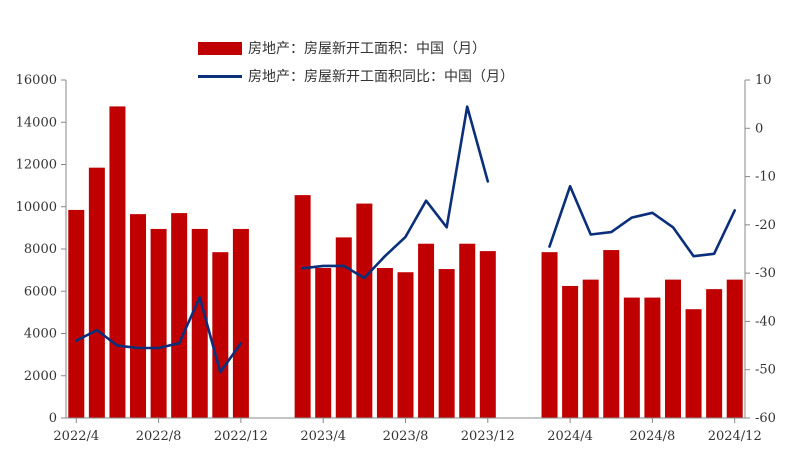  I want to click on legend-item-line: 房地产：房屋新开工面积同比：中国（月）, so click(356, 76).